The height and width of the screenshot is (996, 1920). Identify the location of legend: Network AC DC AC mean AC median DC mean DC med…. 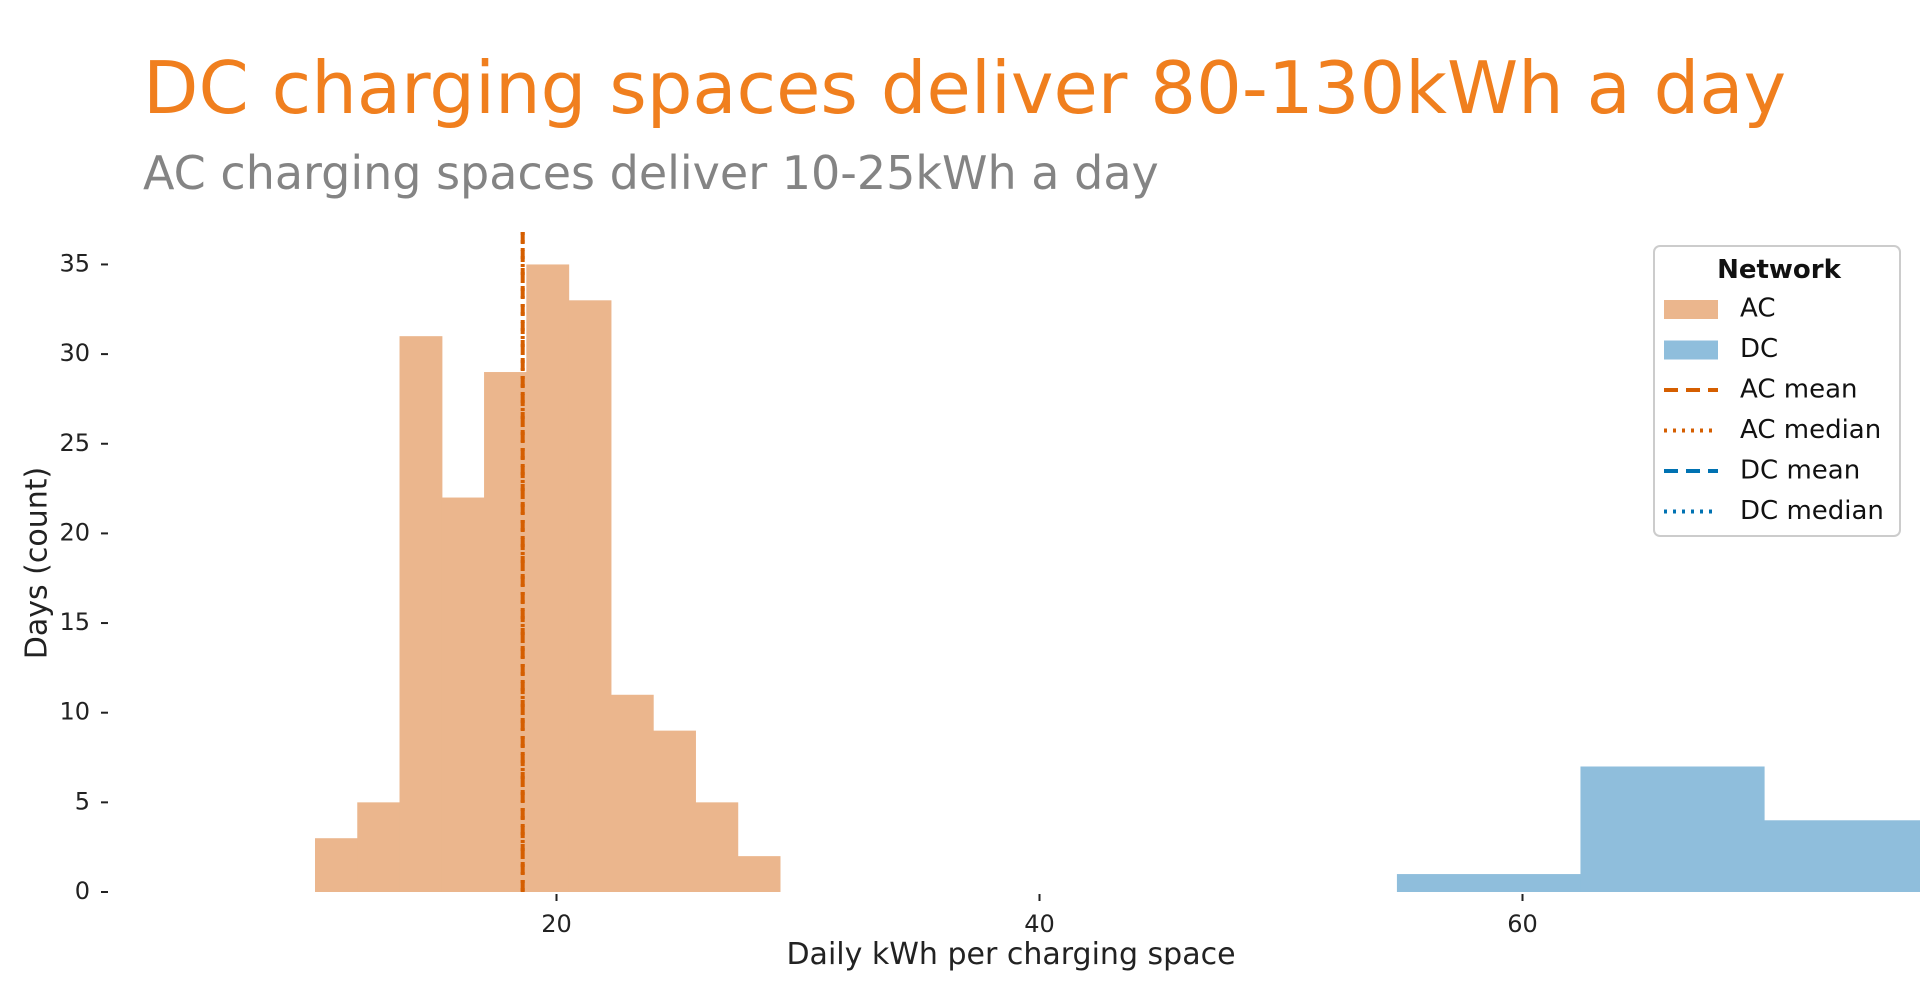
(1777, 391).